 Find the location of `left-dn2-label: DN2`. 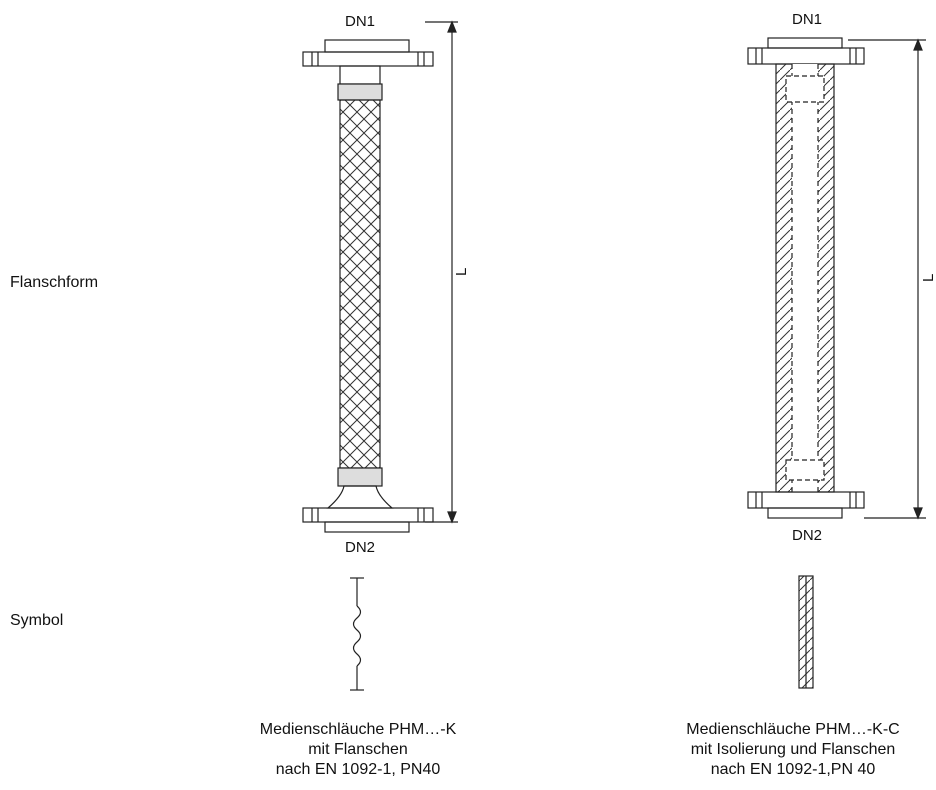

left-dn2-label: DN2 is located at coordinates (360, 547).